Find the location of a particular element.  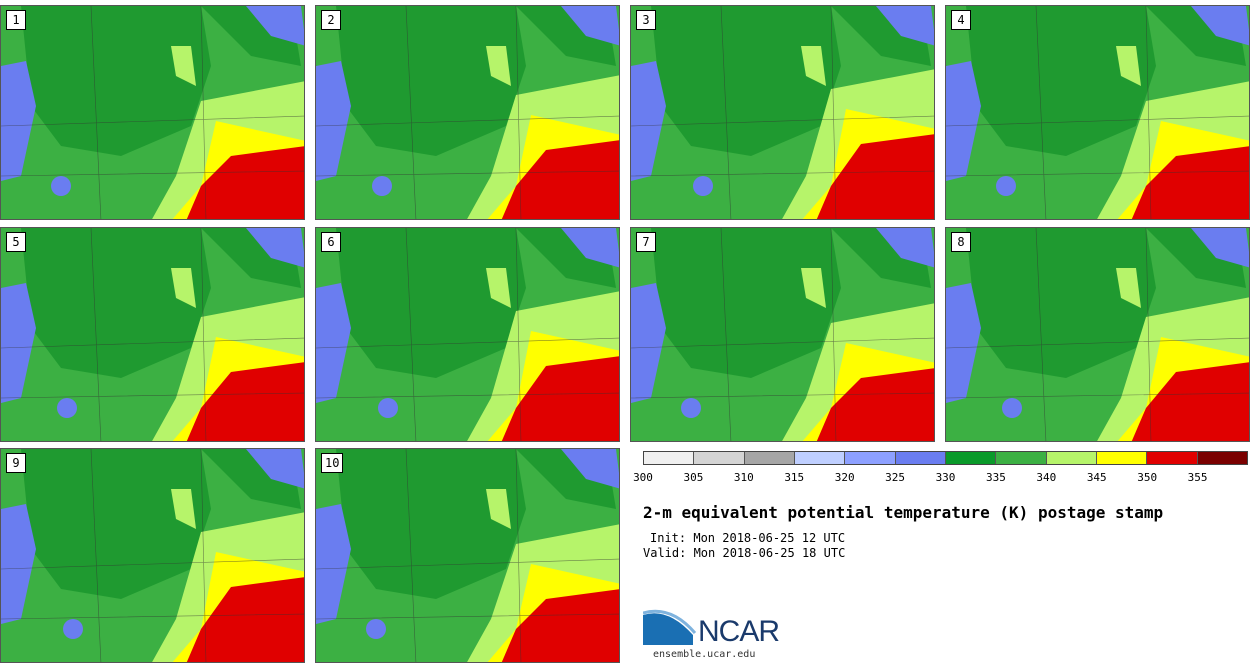

panel-number-label: 10 is located at coordinates (332, 463).